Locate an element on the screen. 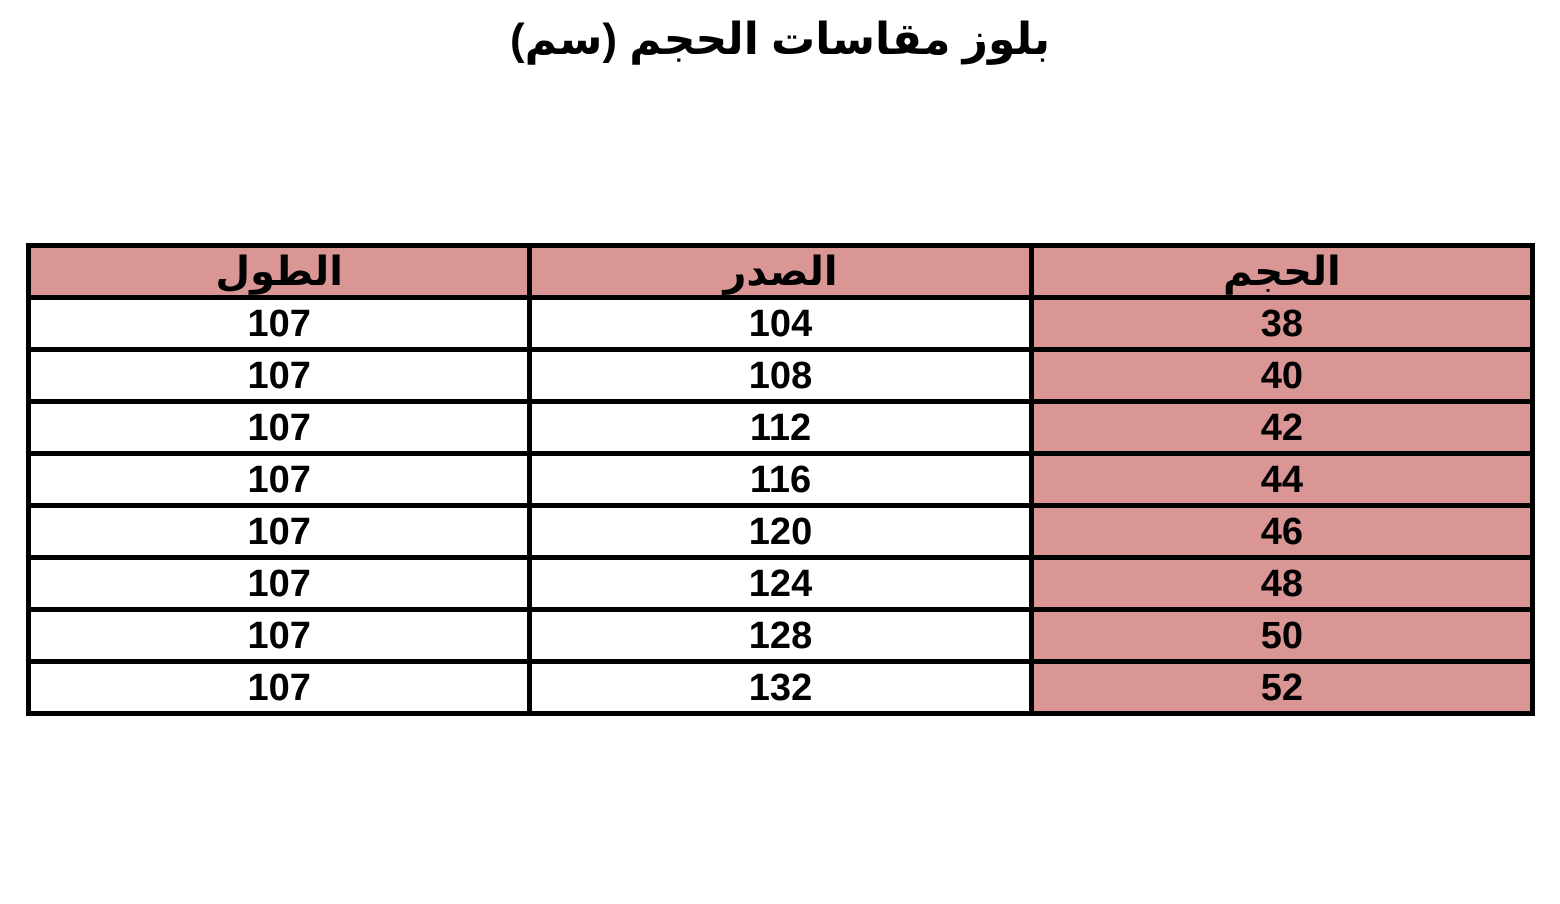  page-title: بلوز مقاسات الحجم (سم) is located at coordinates (780, 39).